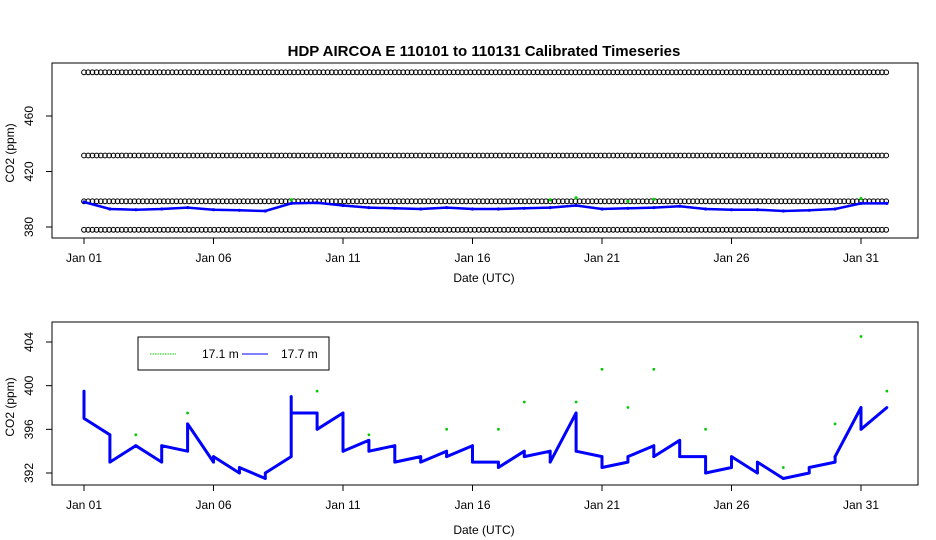 This screenshot has height=540, width=936. I want to click on x-axis-label: Date (UTC), so click(483, 278).